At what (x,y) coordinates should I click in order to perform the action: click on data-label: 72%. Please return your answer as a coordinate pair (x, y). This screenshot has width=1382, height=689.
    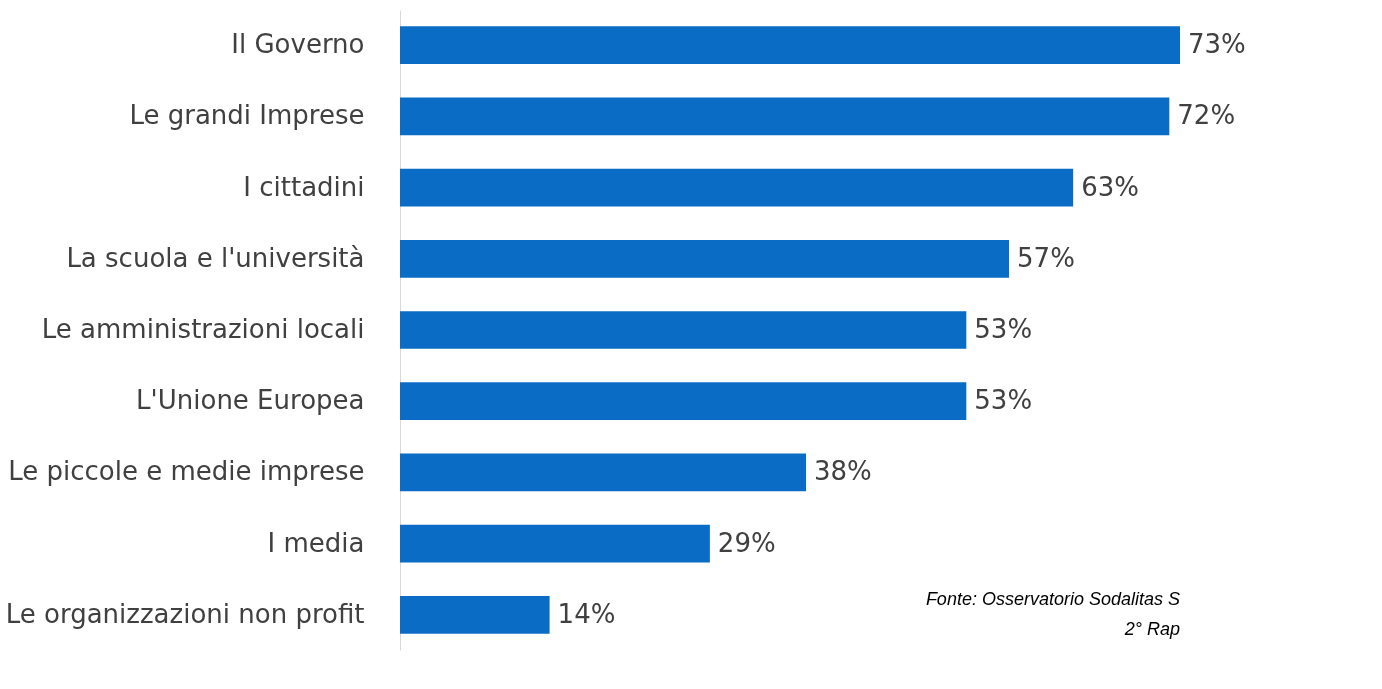
    Looking at the image, I should click on (1206, 115).